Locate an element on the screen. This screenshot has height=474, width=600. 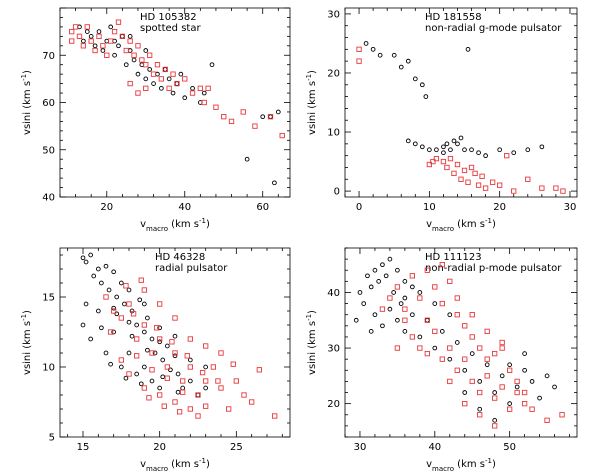
x-tick-label: 0 is located at coordinates (359, 207).